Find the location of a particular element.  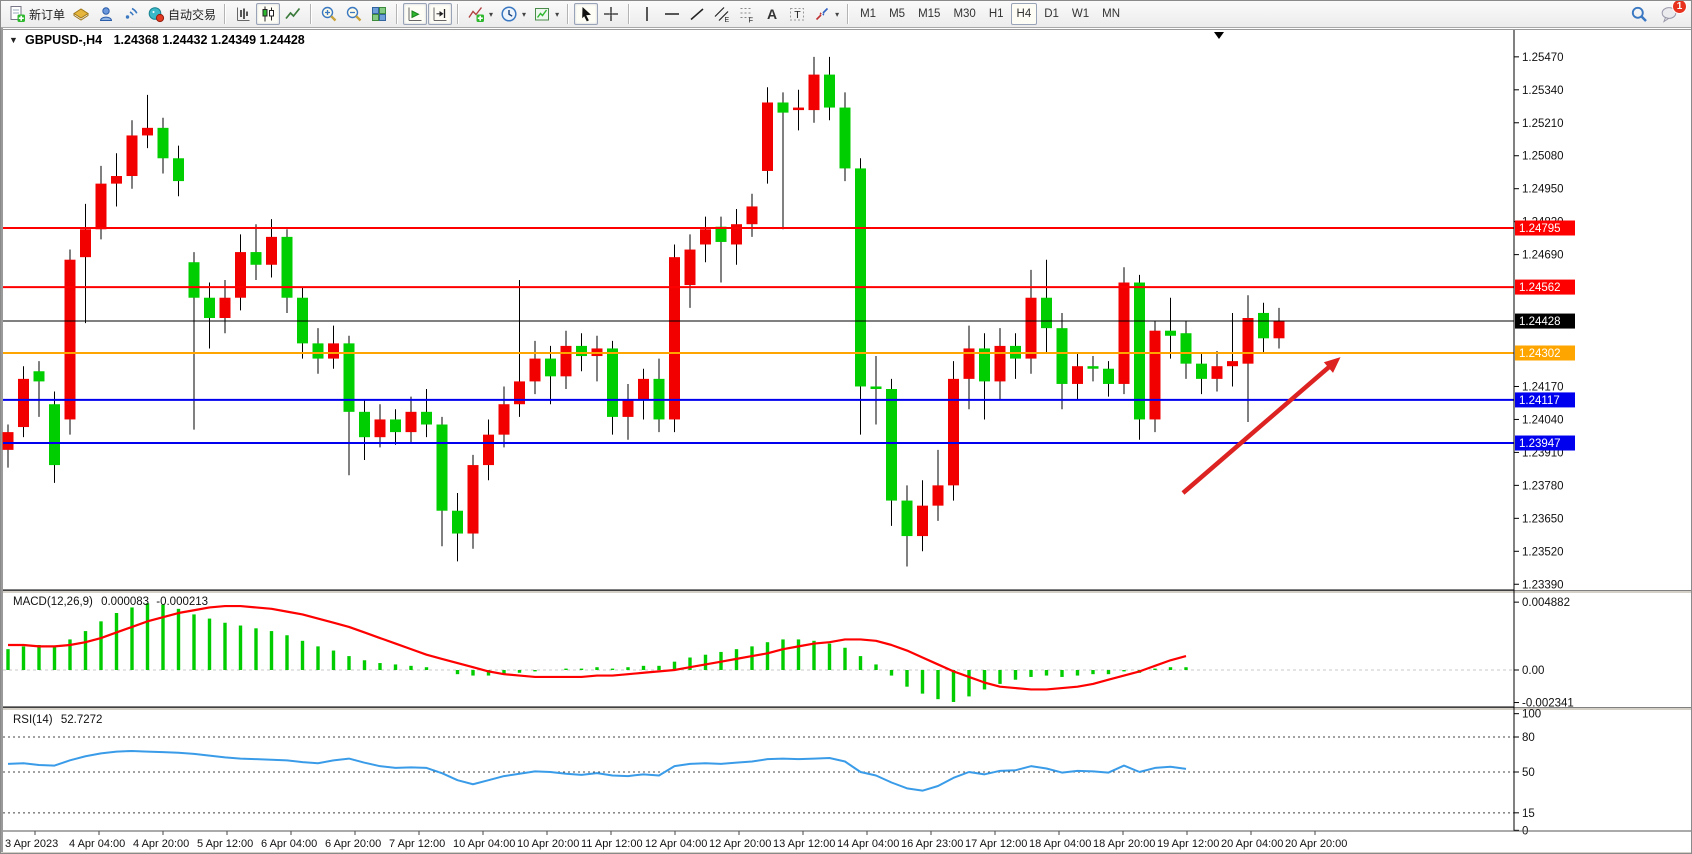

tf-m5: M5 is located at coordinates (897, 14).